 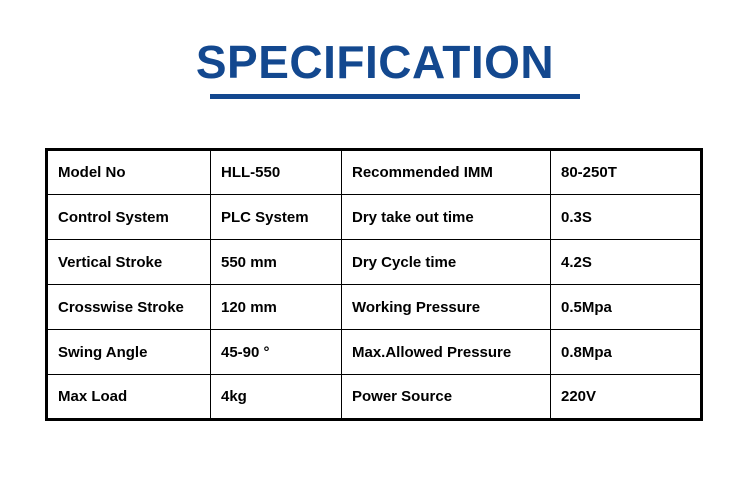 I want to click on spec-label-cell: Swing Angle, so click(x=128, y=352).